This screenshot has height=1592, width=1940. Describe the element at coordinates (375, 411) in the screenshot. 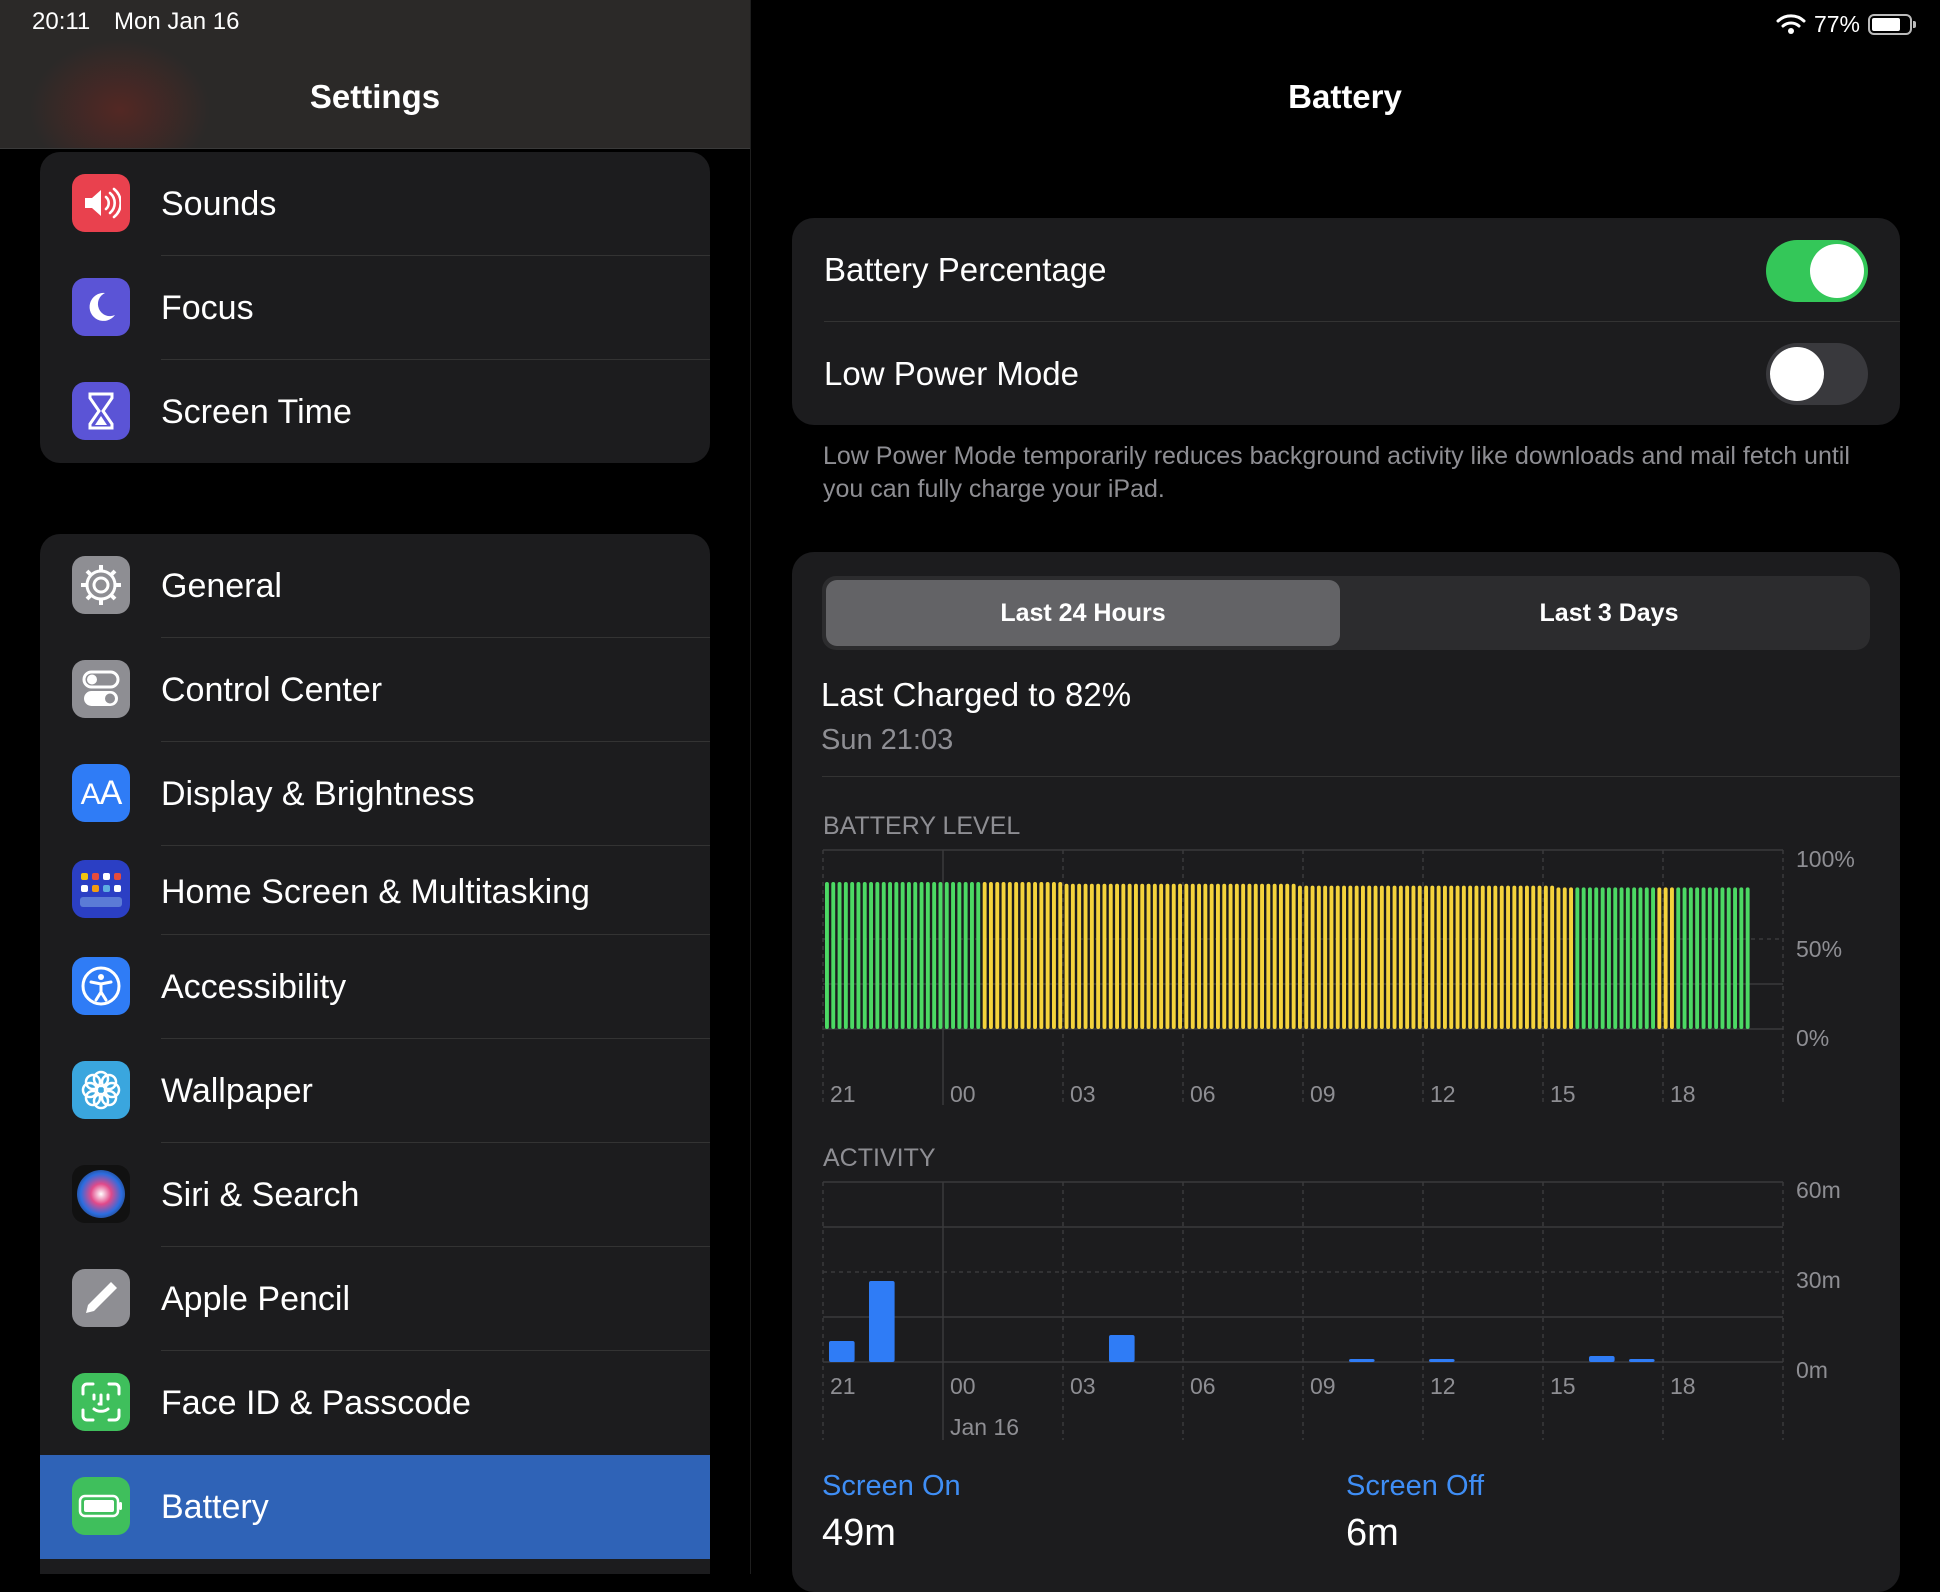

I see `sidebar-item-screen-time: Screen Time` at that location.